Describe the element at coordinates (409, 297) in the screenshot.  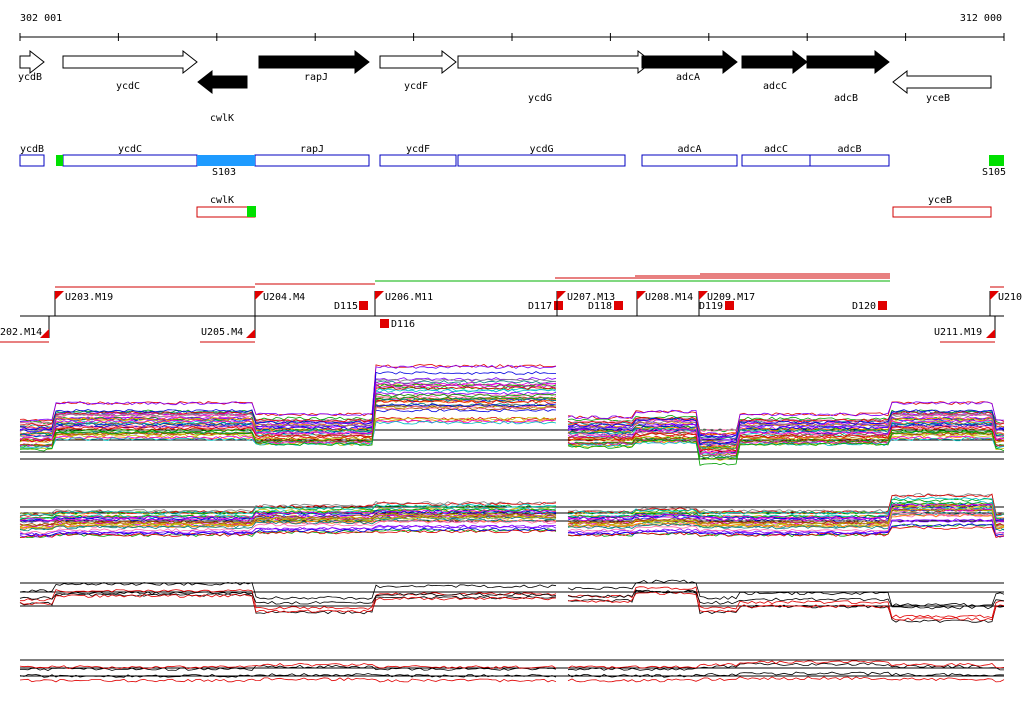
I see `segment-label: U206.M11` at that location.